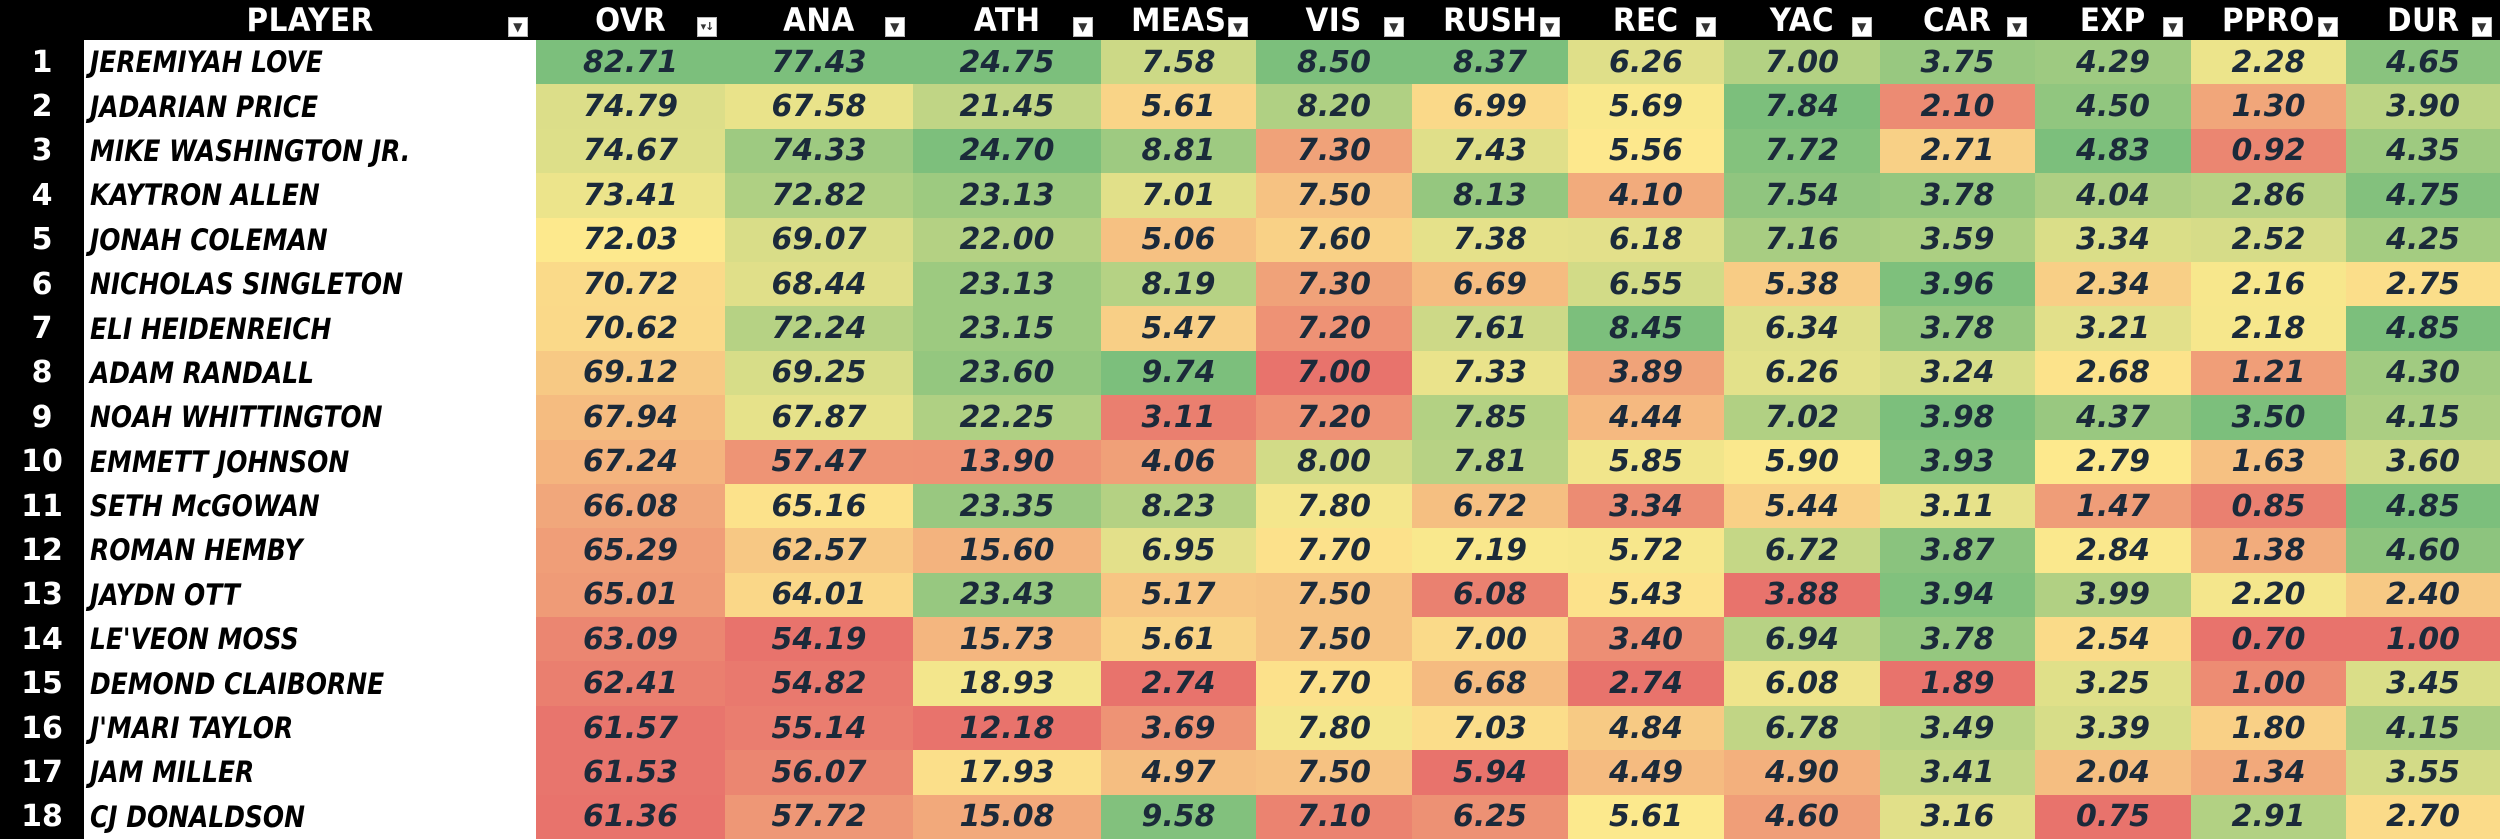  What do you see at coordinates (1007, 195) in the screenshot?
I see `cell-ath: 23.13` at bounding box center [1007, 195].